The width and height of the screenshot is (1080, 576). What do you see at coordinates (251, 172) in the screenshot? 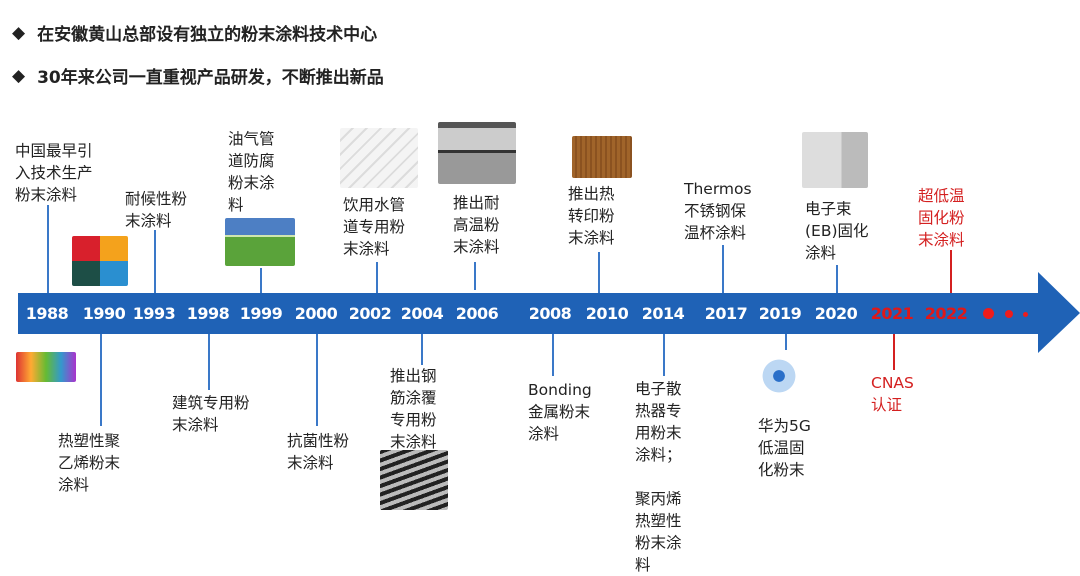
I see `event-1999: 油气管 道防腐 粉末涂 料` at bounding box center [251, 172].